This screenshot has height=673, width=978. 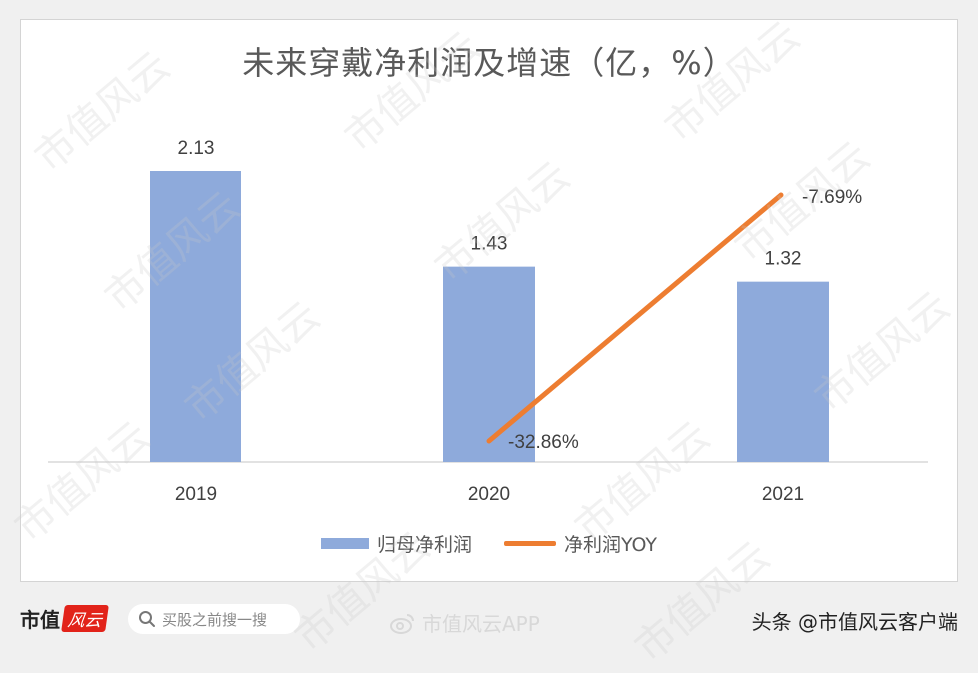 I want to click on brand-logo-badge: 风云, so click(x=85, y=618).